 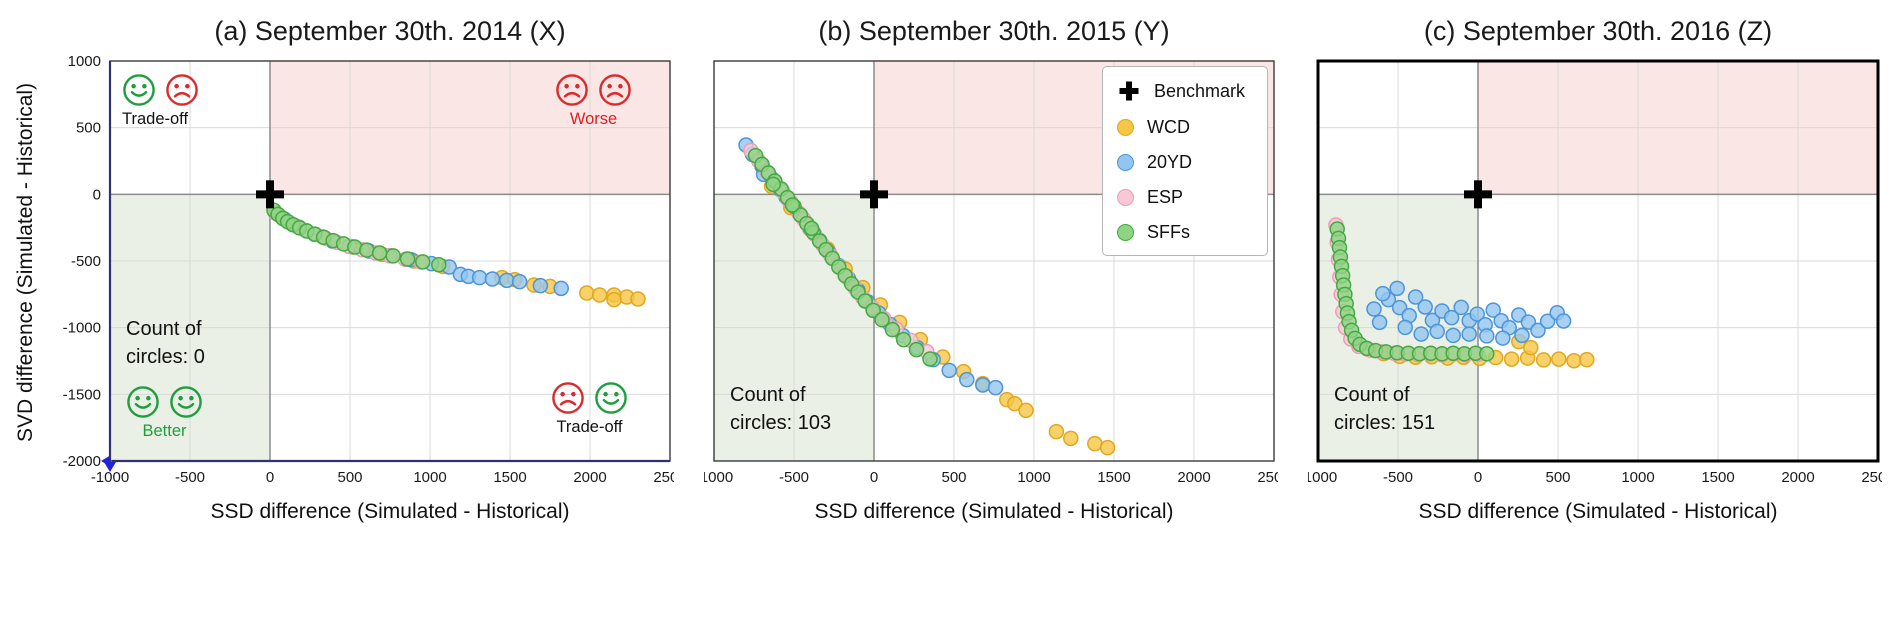 I want to click on left-arrow-icon, so click(x=106, y=461).